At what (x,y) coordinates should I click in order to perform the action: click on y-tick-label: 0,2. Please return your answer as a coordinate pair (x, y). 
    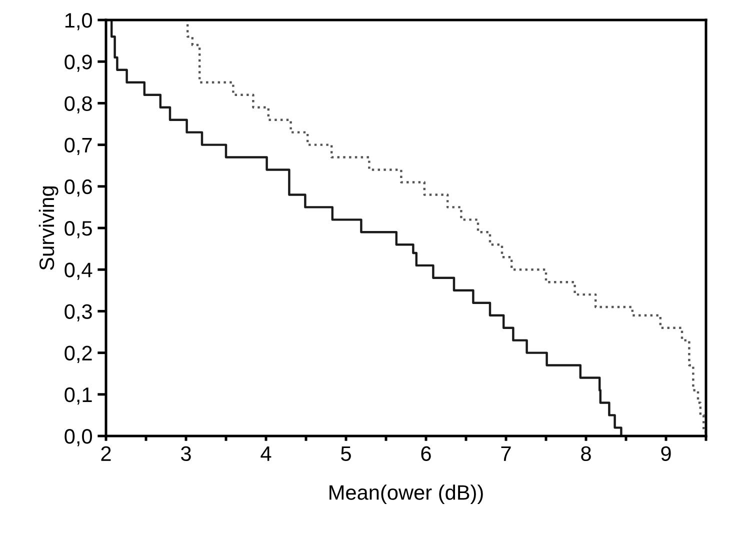
    Looking at the image, I should click on (78, 355).